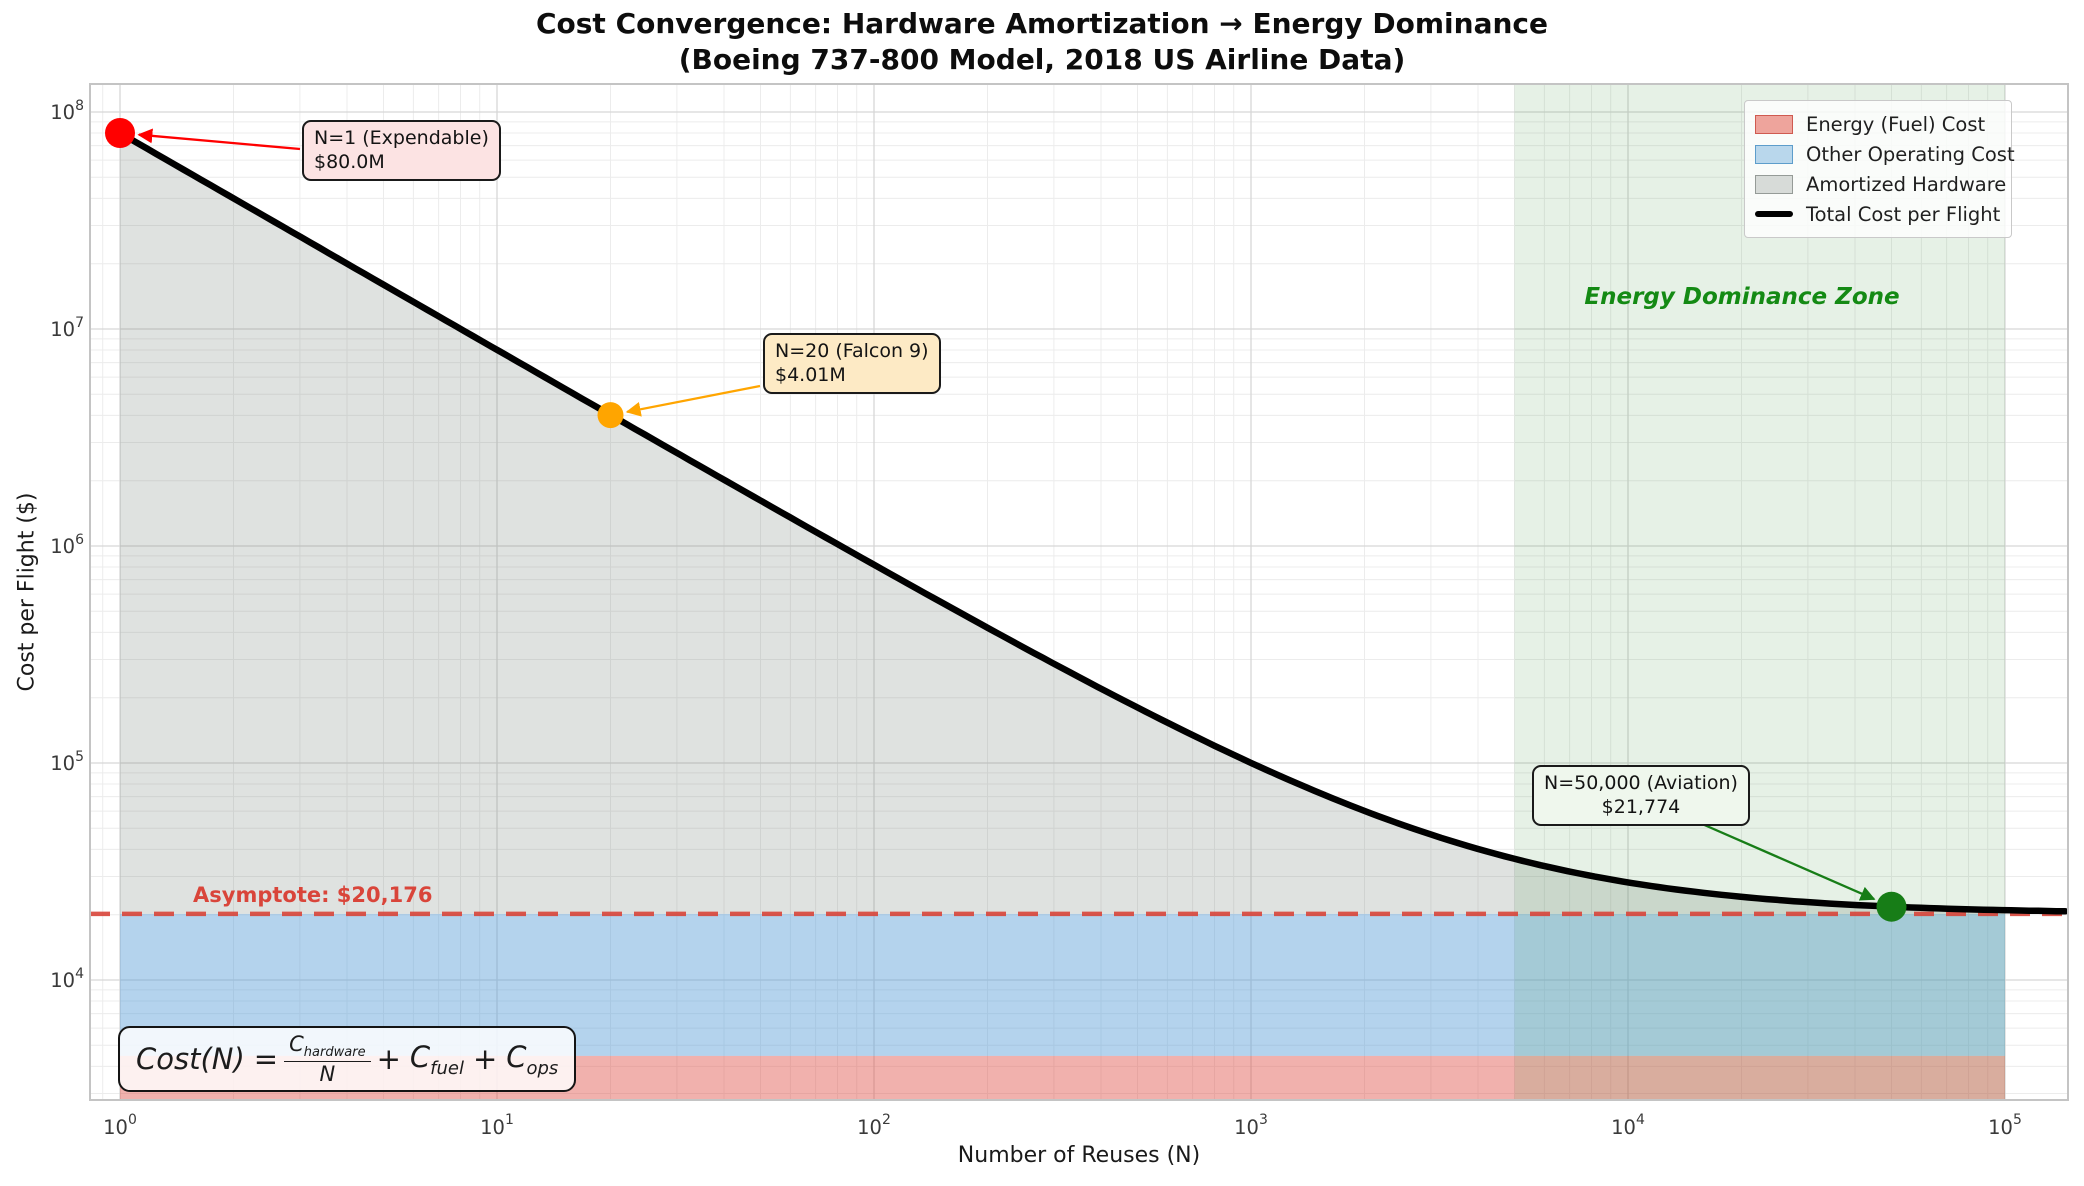  What do you see at coordinates (852, 363) in the screenshot?
I see `callout-falcon9: N=20 (Falcon 9) $4.01M` at bounding box center [852, 363].